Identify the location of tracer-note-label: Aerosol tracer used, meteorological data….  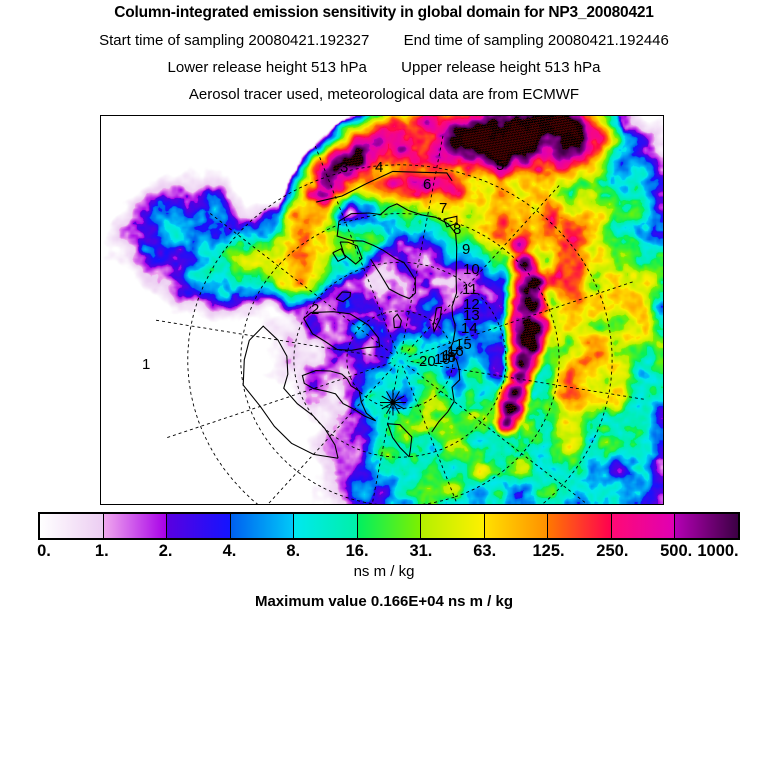
(384, 94).